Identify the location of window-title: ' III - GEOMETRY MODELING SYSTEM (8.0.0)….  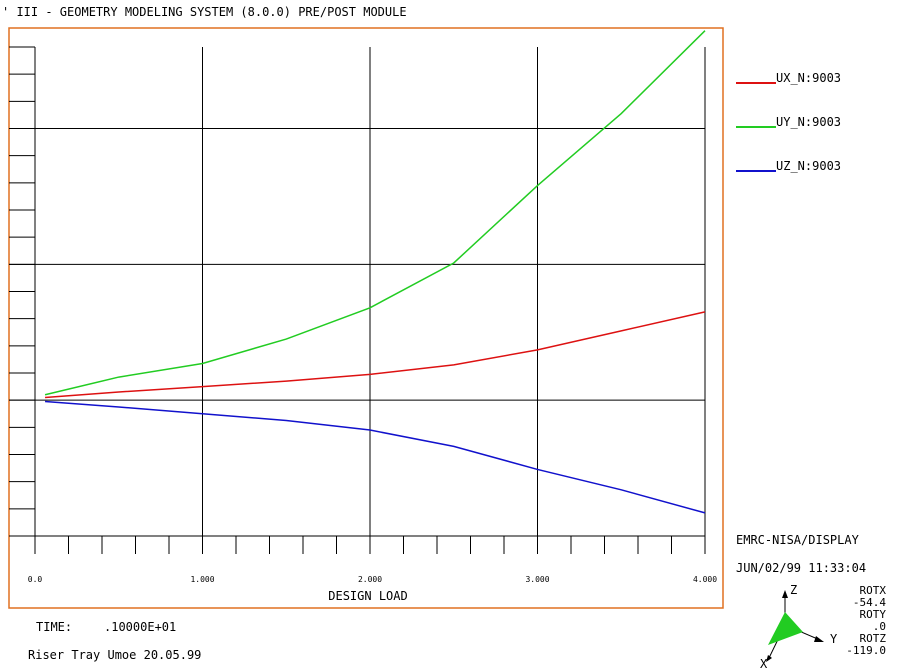
(204, 12).